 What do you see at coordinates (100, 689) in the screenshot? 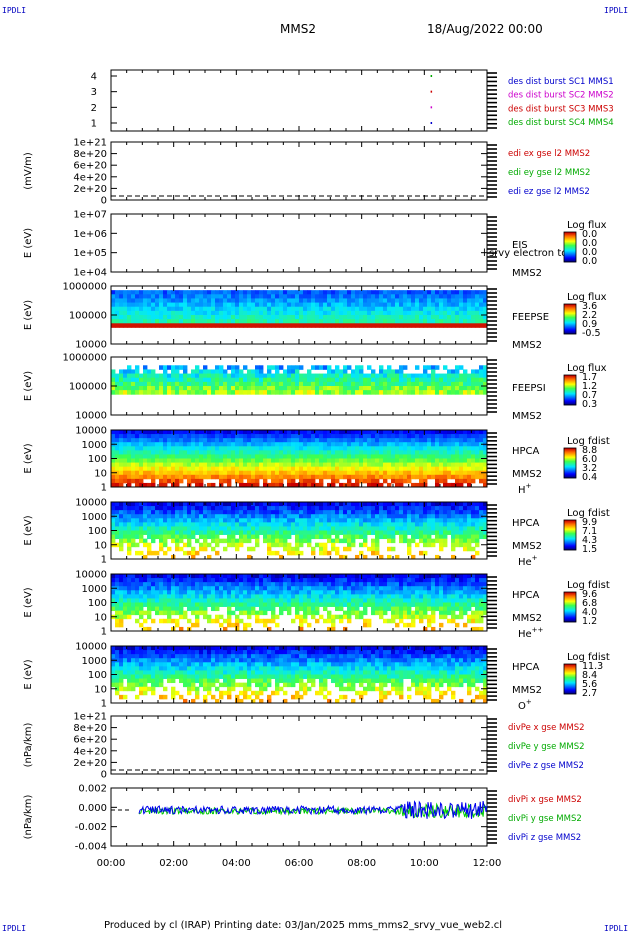
I see `p9-ytick-label: 10` at bounding box center [100, 689].